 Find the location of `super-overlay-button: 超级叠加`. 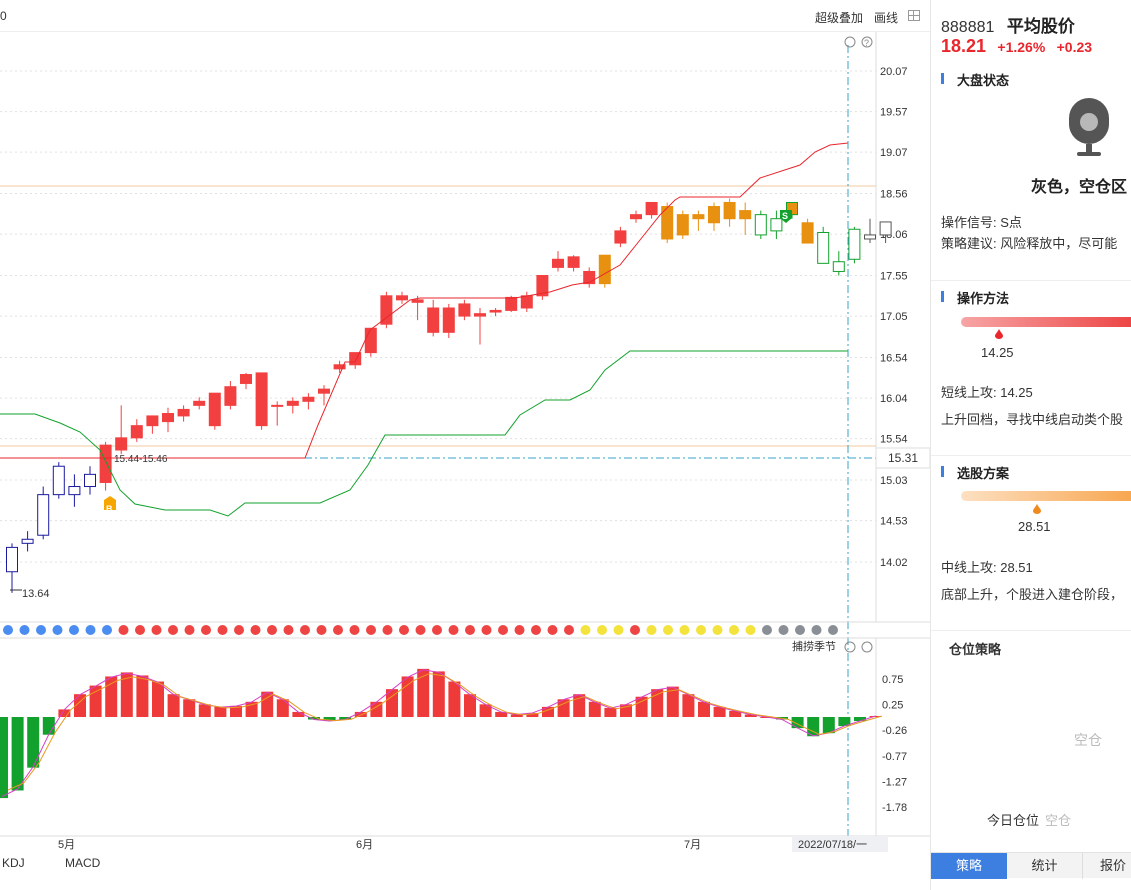

super-overlay-button: 超级叠加 is located at coordinates (839, 18).